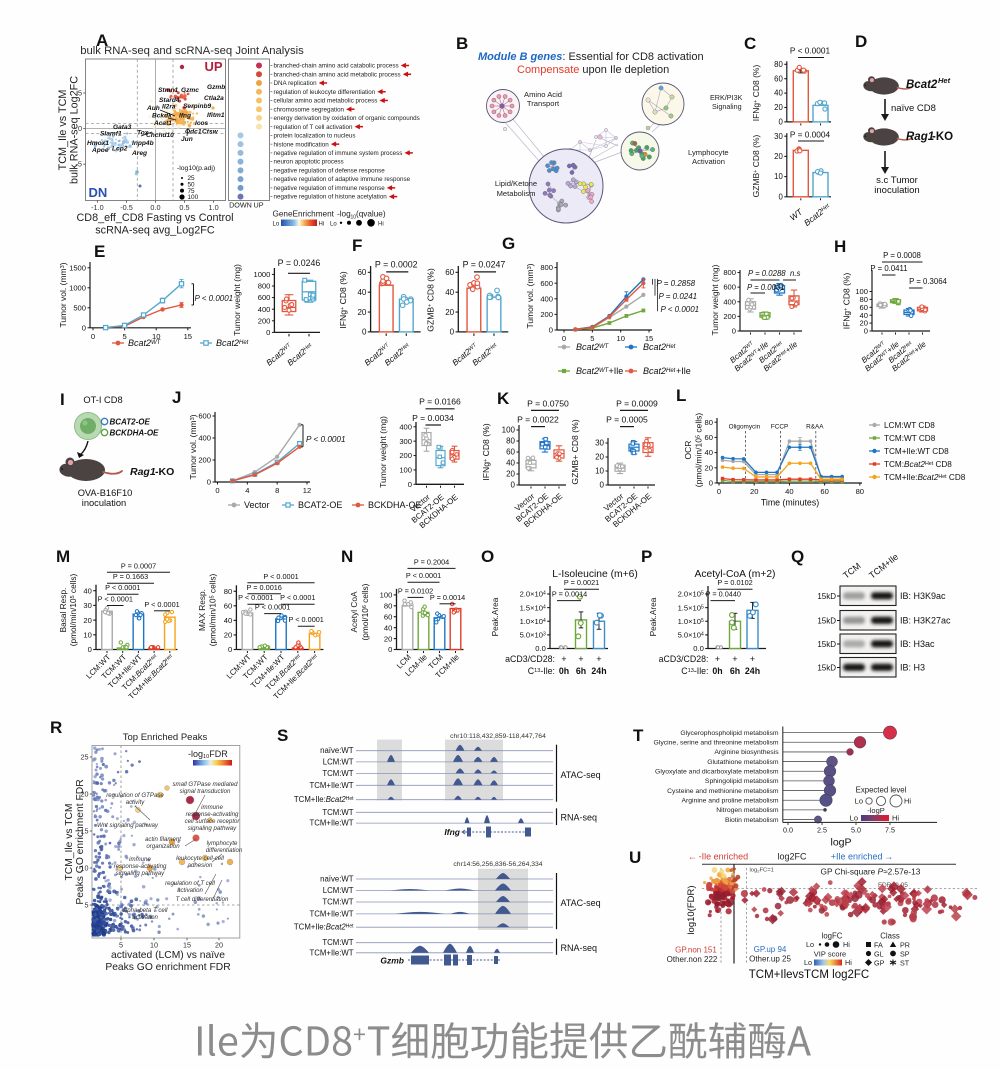 The image size is (1000, 1070). Describe the element at coordinates (825, 208) in the screenshot. I see `svg-text: Het` at that location.